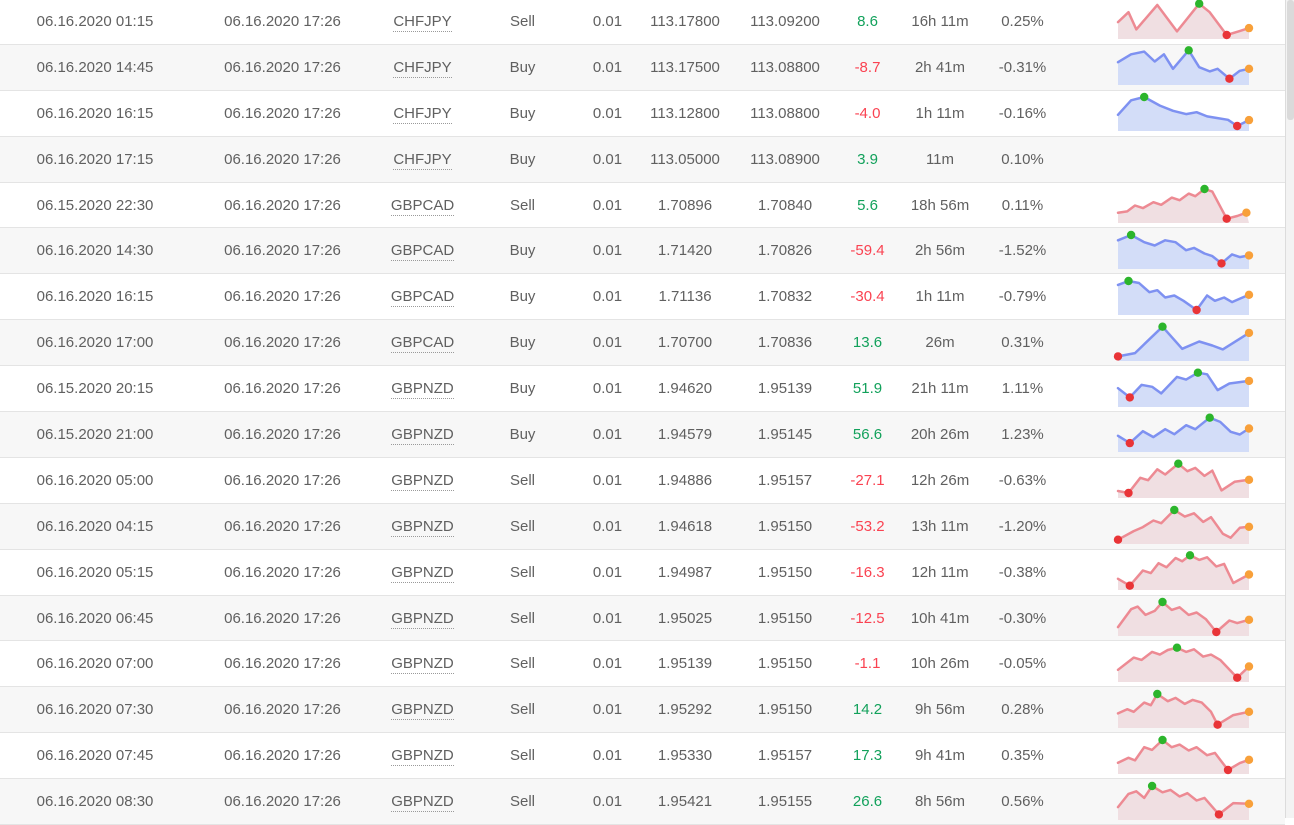  Describe the element at coordinates (95, 389) in the screenshot. I see `open-time: 06.15.2020 20:15` at that location.